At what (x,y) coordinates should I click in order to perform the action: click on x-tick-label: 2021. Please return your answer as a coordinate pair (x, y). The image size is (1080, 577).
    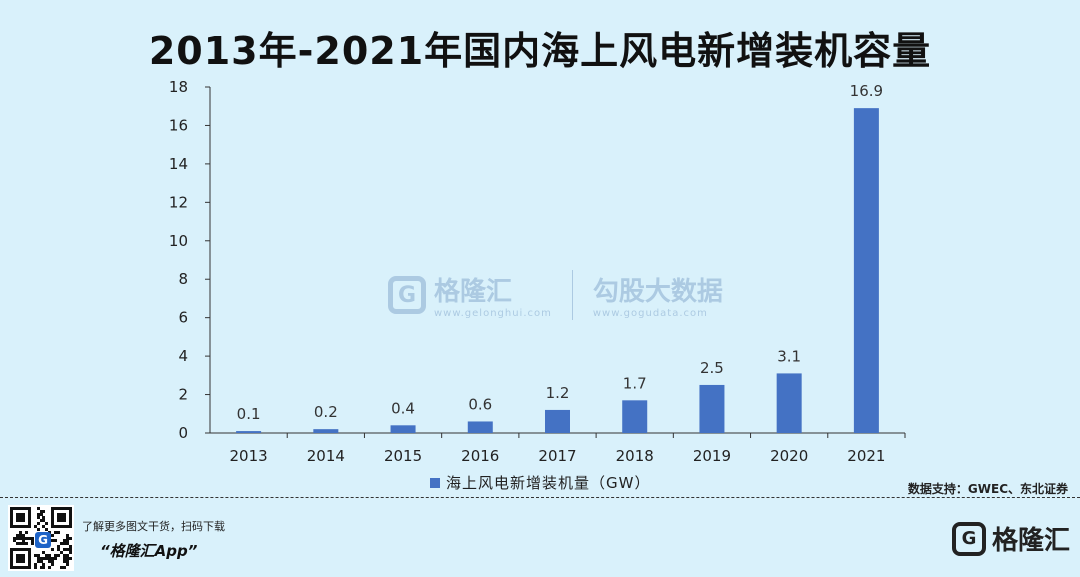
    Looking at the image, I should click on (866, 456).